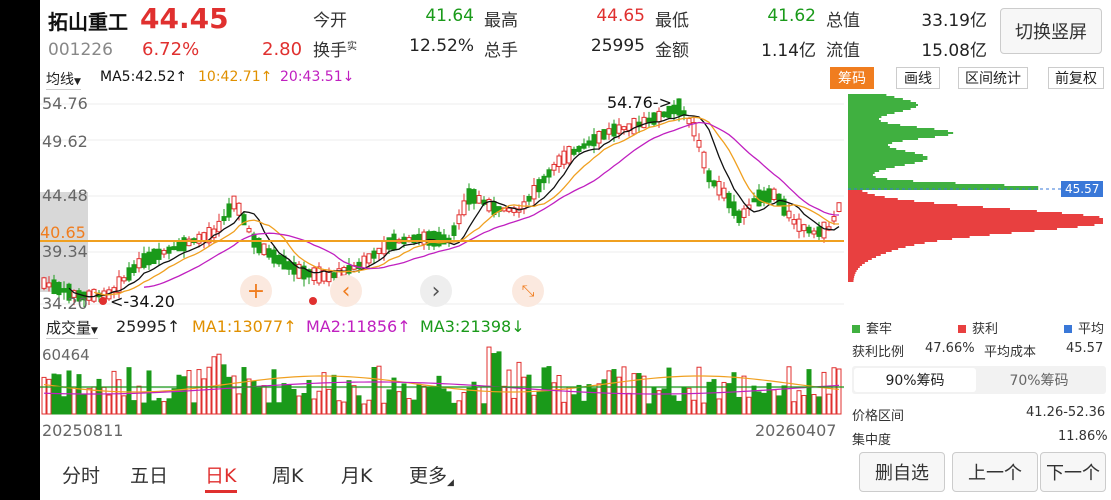 Image resolution: width=1111 pixels, height=500 pixels. What do you see at coordinates (852, 78) in the screenshot?
I see `tab-chips: 筹码` at bounding box center [852, 78].